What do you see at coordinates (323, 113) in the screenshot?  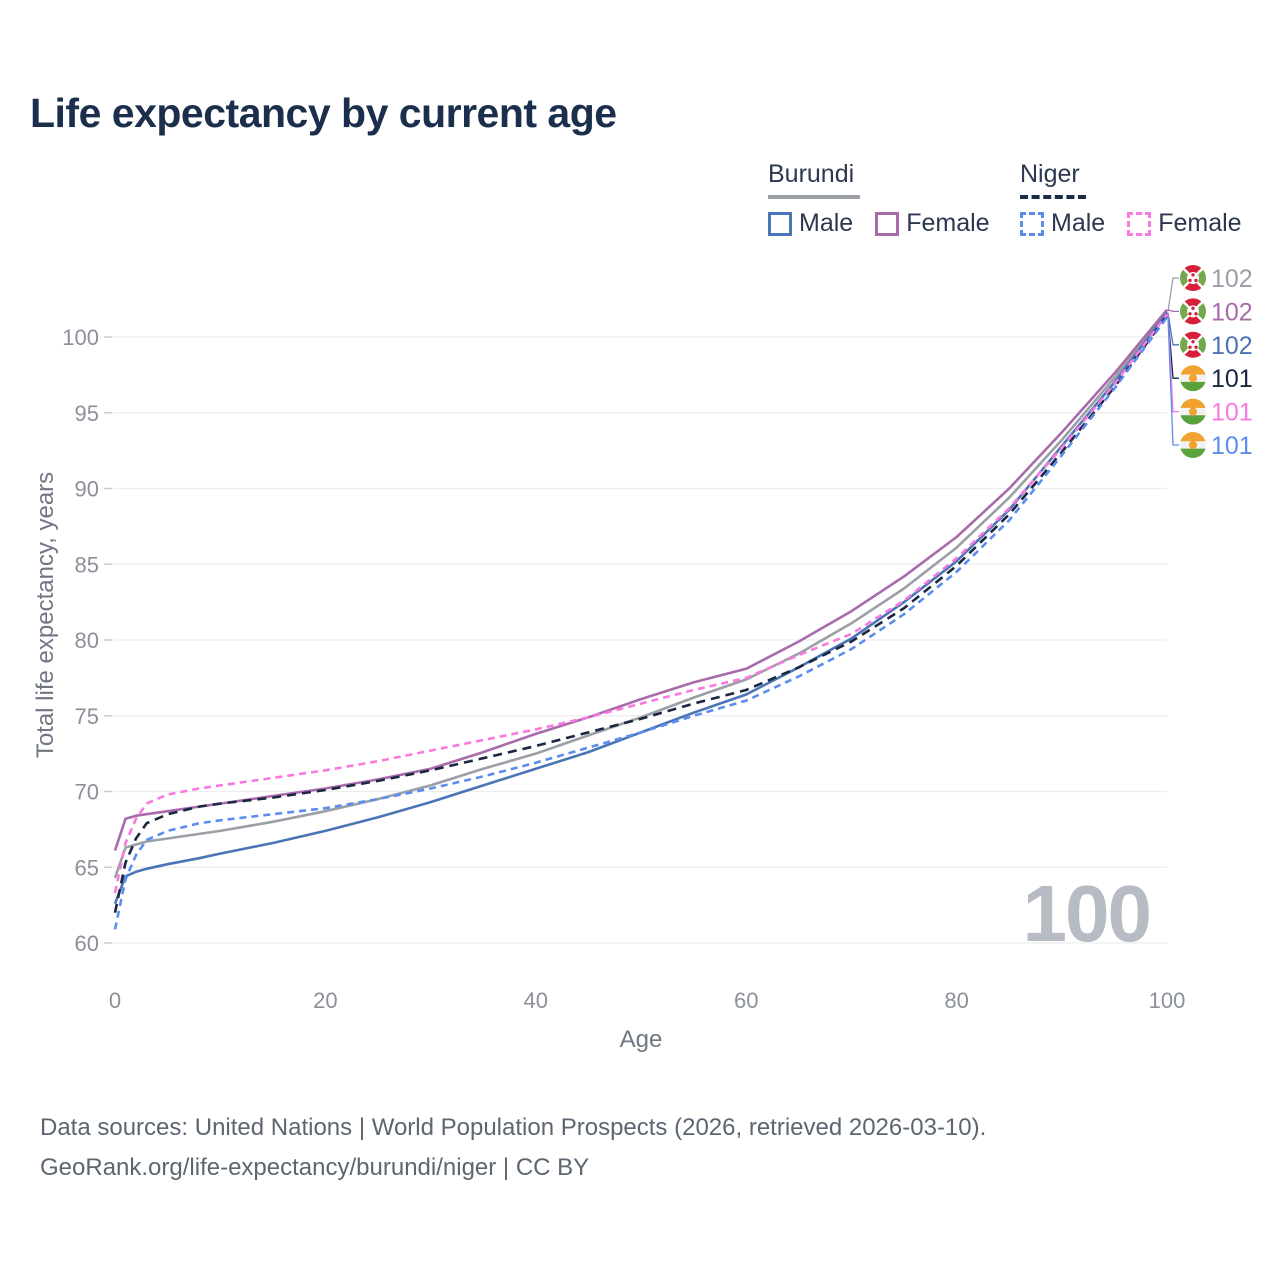 I see `chart-title: Life expectancy by current age` at bounding box center [323, 113].